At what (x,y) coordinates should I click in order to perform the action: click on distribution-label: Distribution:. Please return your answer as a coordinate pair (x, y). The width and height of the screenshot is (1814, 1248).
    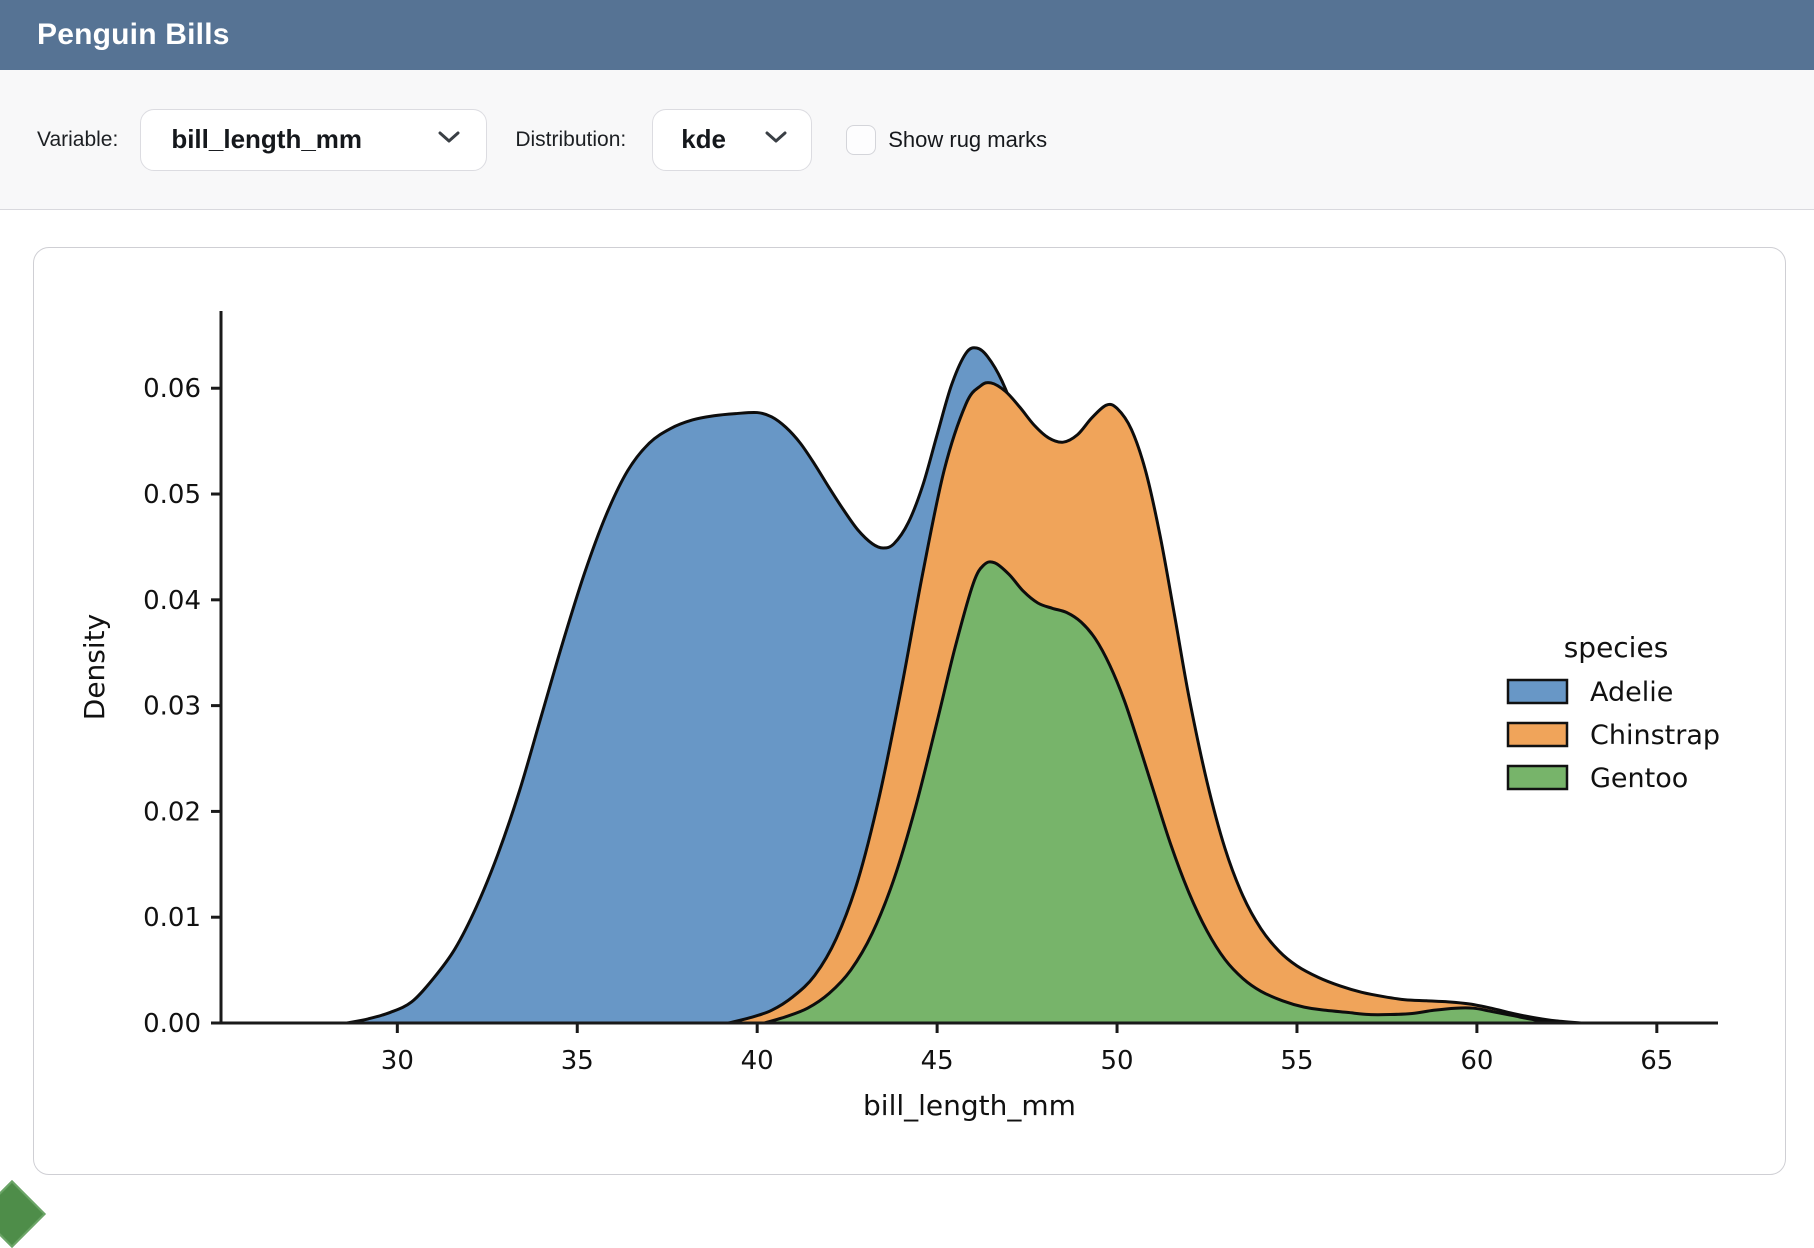
    Looking at the image, I should click on (571, 139).